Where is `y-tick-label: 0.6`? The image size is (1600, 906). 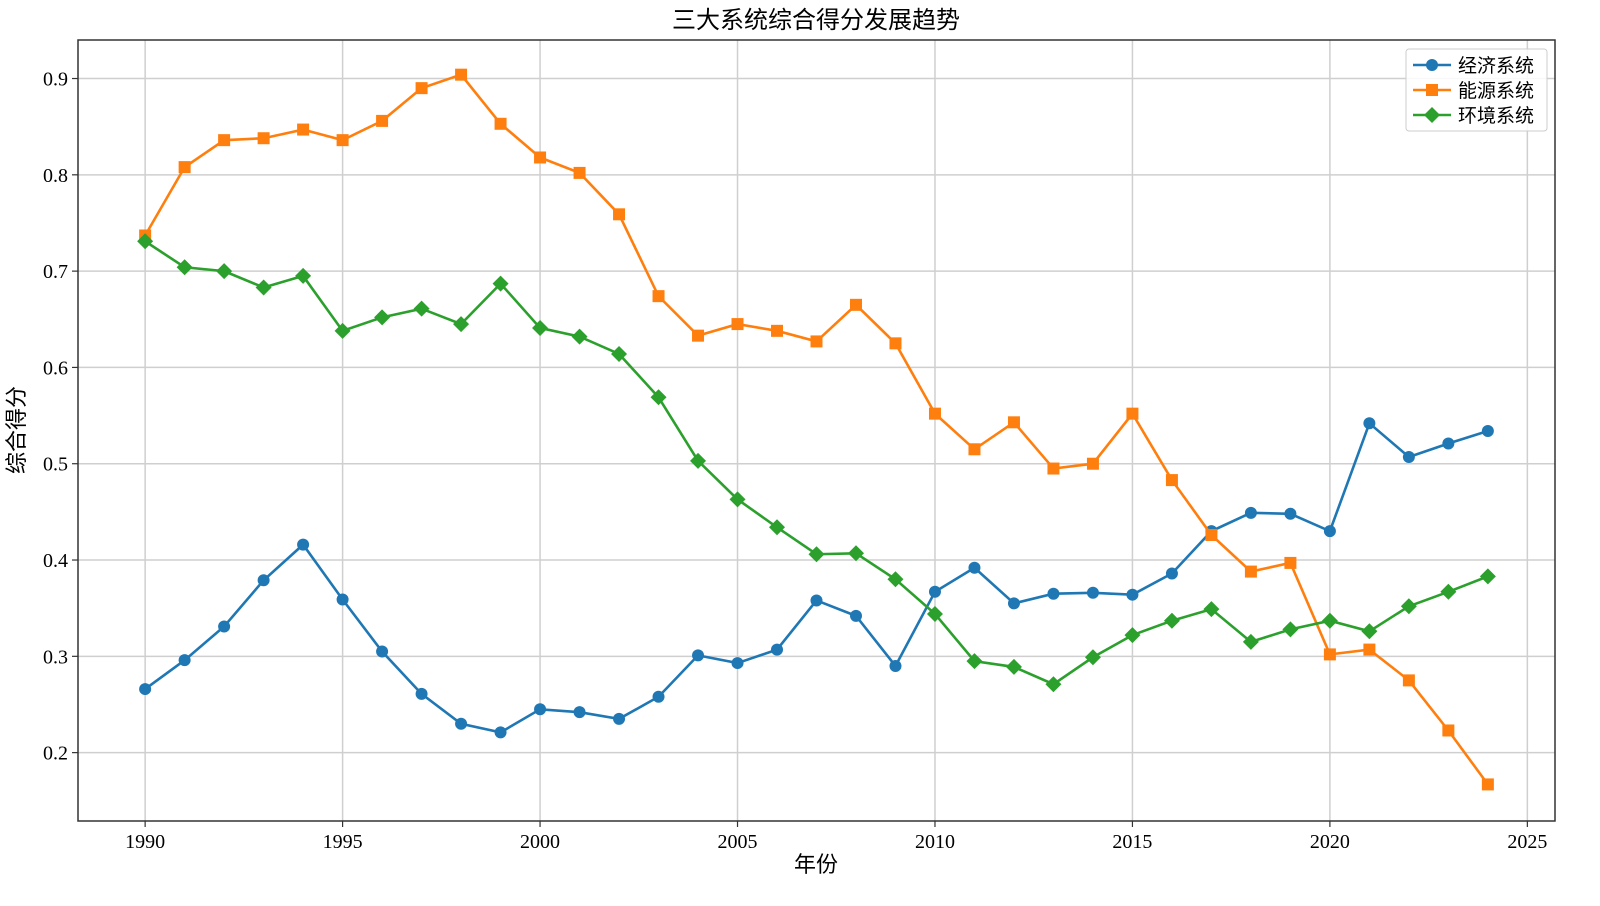
y-tick-label: 0.6 is located at coordinates (55, 368).